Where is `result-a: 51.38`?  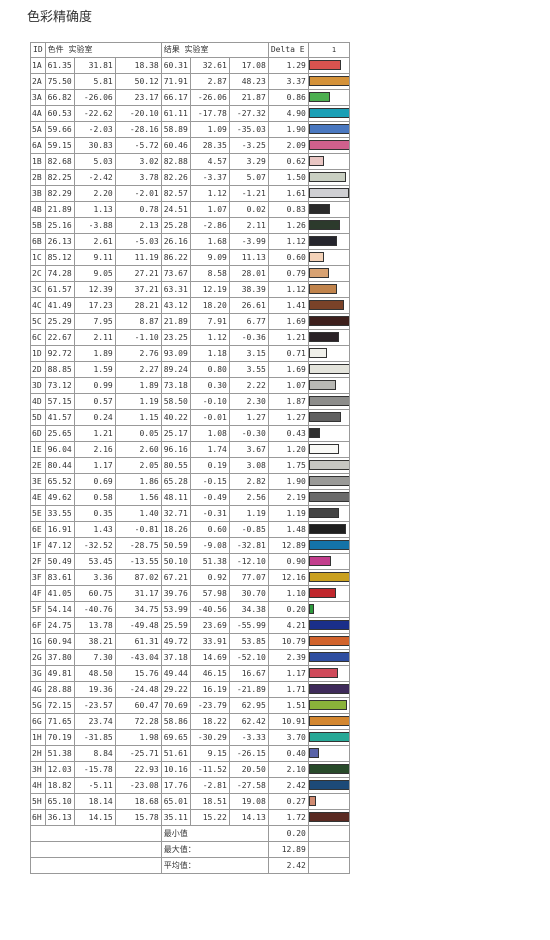
result-a: 51.38 is located at coordinates (209, 561).